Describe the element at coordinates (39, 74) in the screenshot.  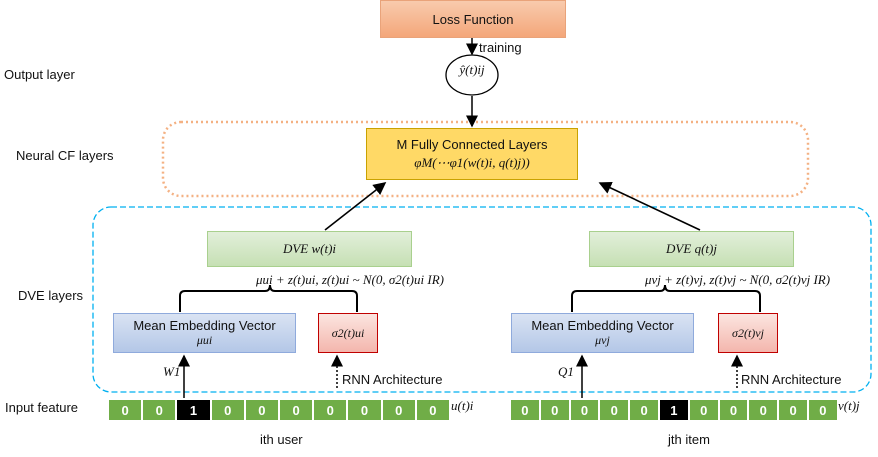
I see `row-label-output: Output layer` at that location.